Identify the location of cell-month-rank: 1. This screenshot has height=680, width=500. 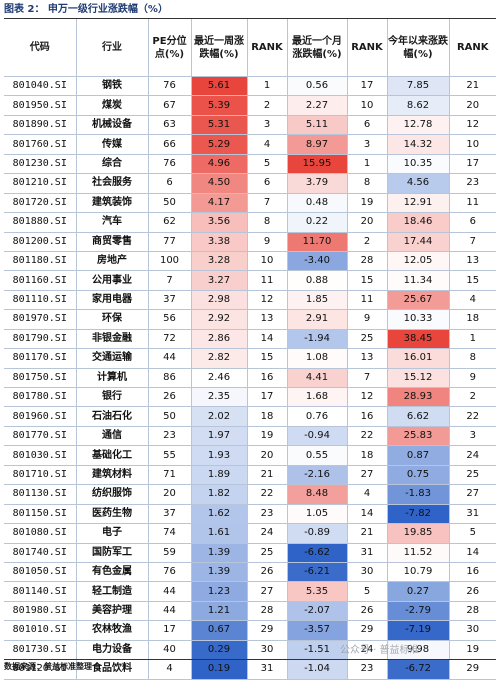
(367, 164).